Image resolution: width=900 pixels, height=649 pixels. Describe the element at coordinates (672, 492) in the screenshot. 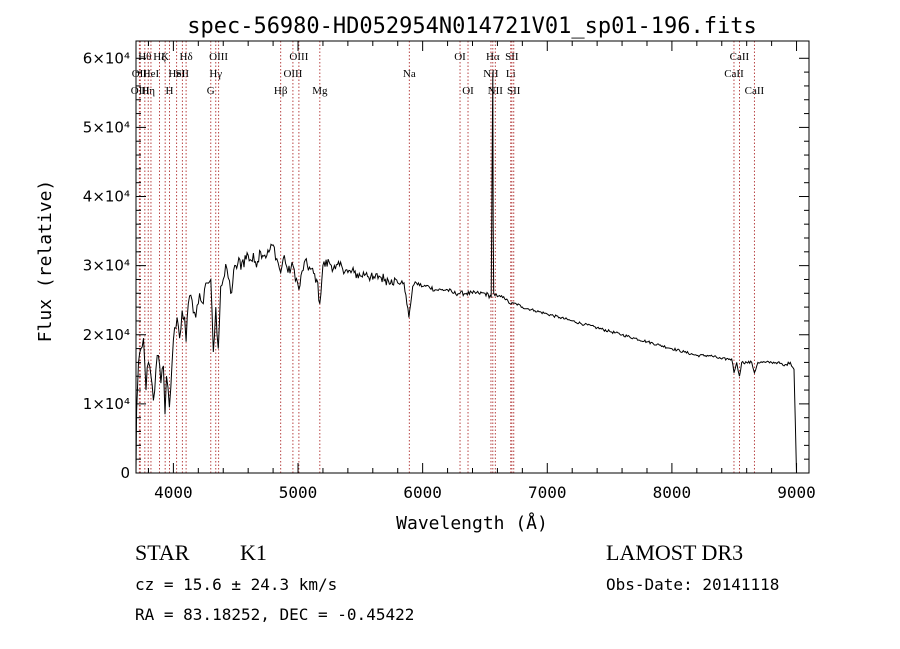

I see `x-tick-label: 8000` at that location.